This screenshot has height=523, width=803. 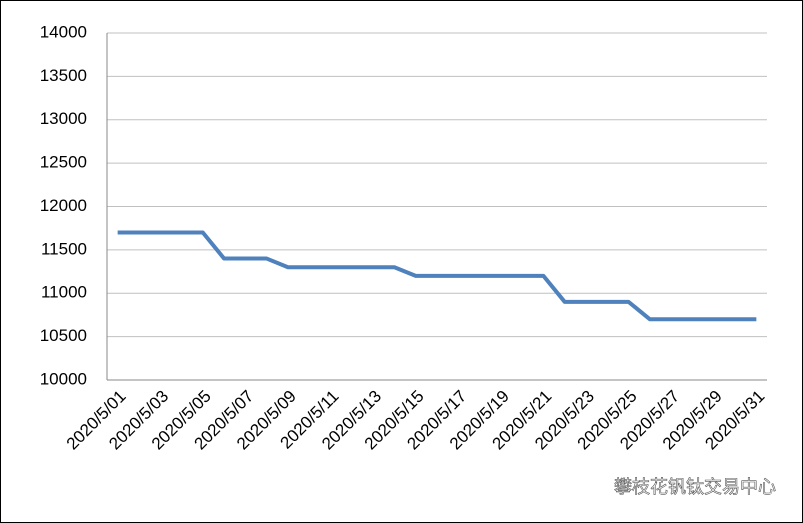 I want to click on y-tick-label: 12000, so click(x=63, y=205).